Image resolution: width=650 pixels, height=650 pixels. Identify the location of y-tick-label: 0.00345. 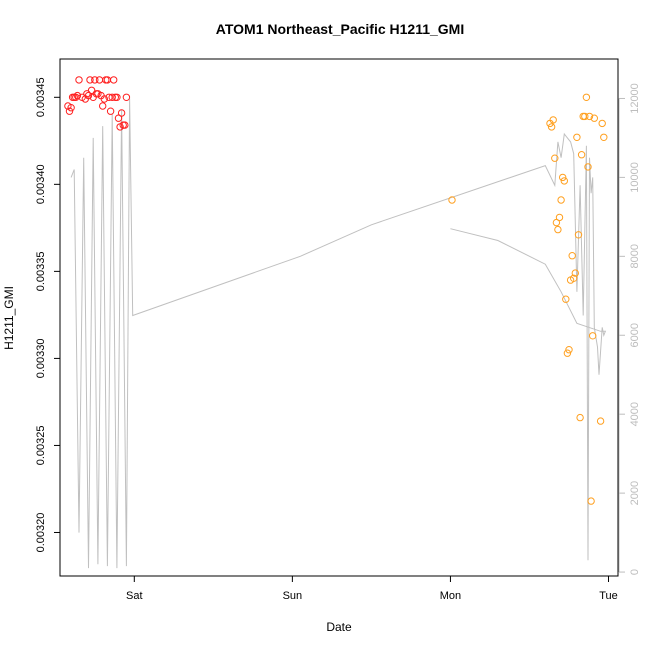
(41, 97).